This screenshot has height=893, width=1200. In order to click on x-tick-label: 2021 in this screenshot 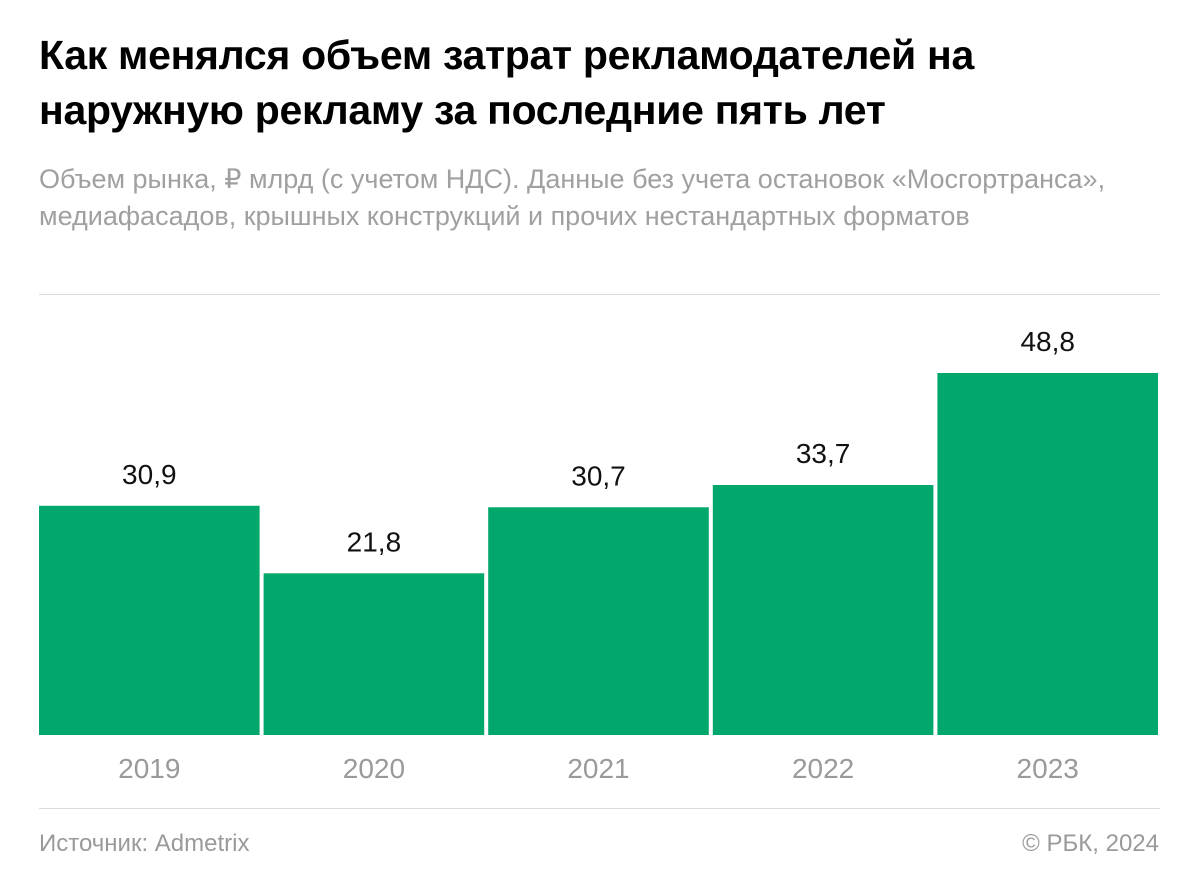, I will do `click(598, 768)`.